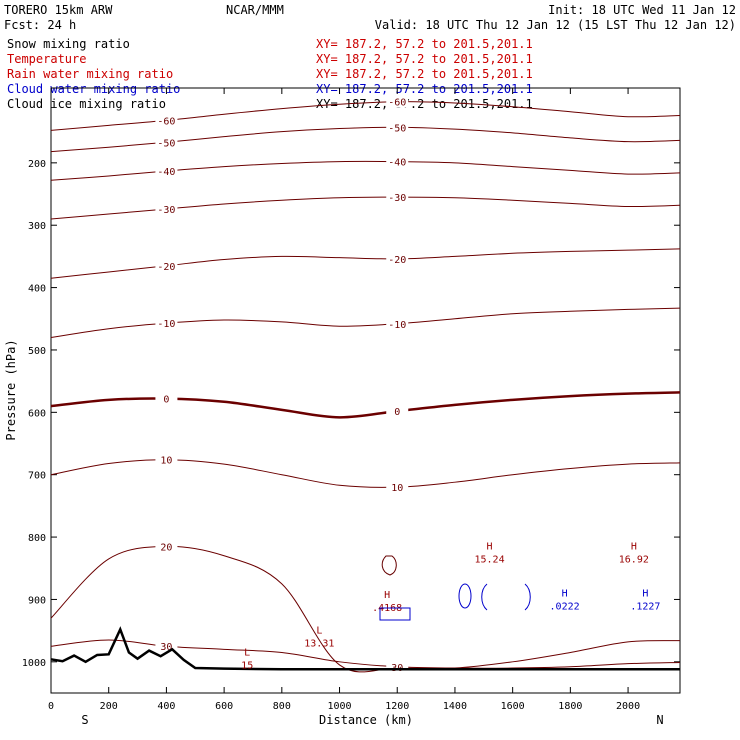 This screenshot has height=740, width=740. I want to click on x-tick-label: 0, so click(51, 706).